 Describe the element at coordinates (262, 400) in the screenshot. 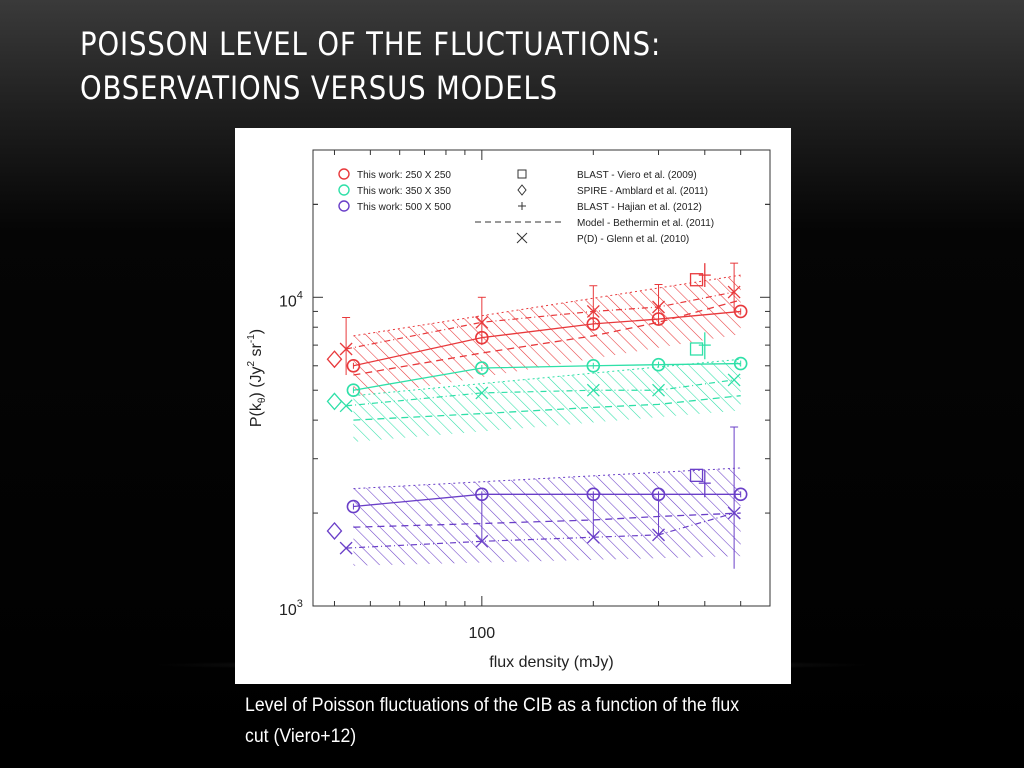

I see `y-axis-label-part: θ` at that location.